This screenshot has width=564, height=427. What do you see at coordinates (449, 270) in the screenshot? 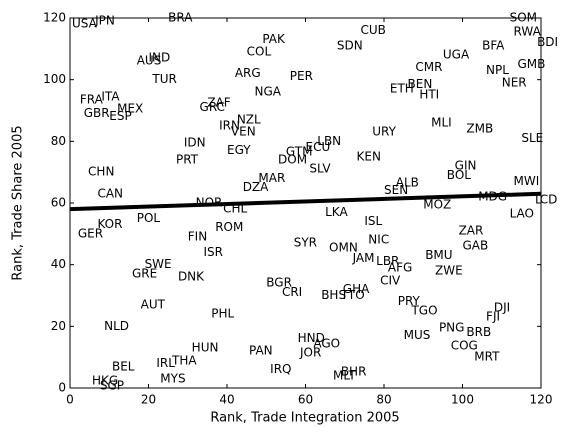
I see `point-label: ZWE` at bounding box center [449, 270].